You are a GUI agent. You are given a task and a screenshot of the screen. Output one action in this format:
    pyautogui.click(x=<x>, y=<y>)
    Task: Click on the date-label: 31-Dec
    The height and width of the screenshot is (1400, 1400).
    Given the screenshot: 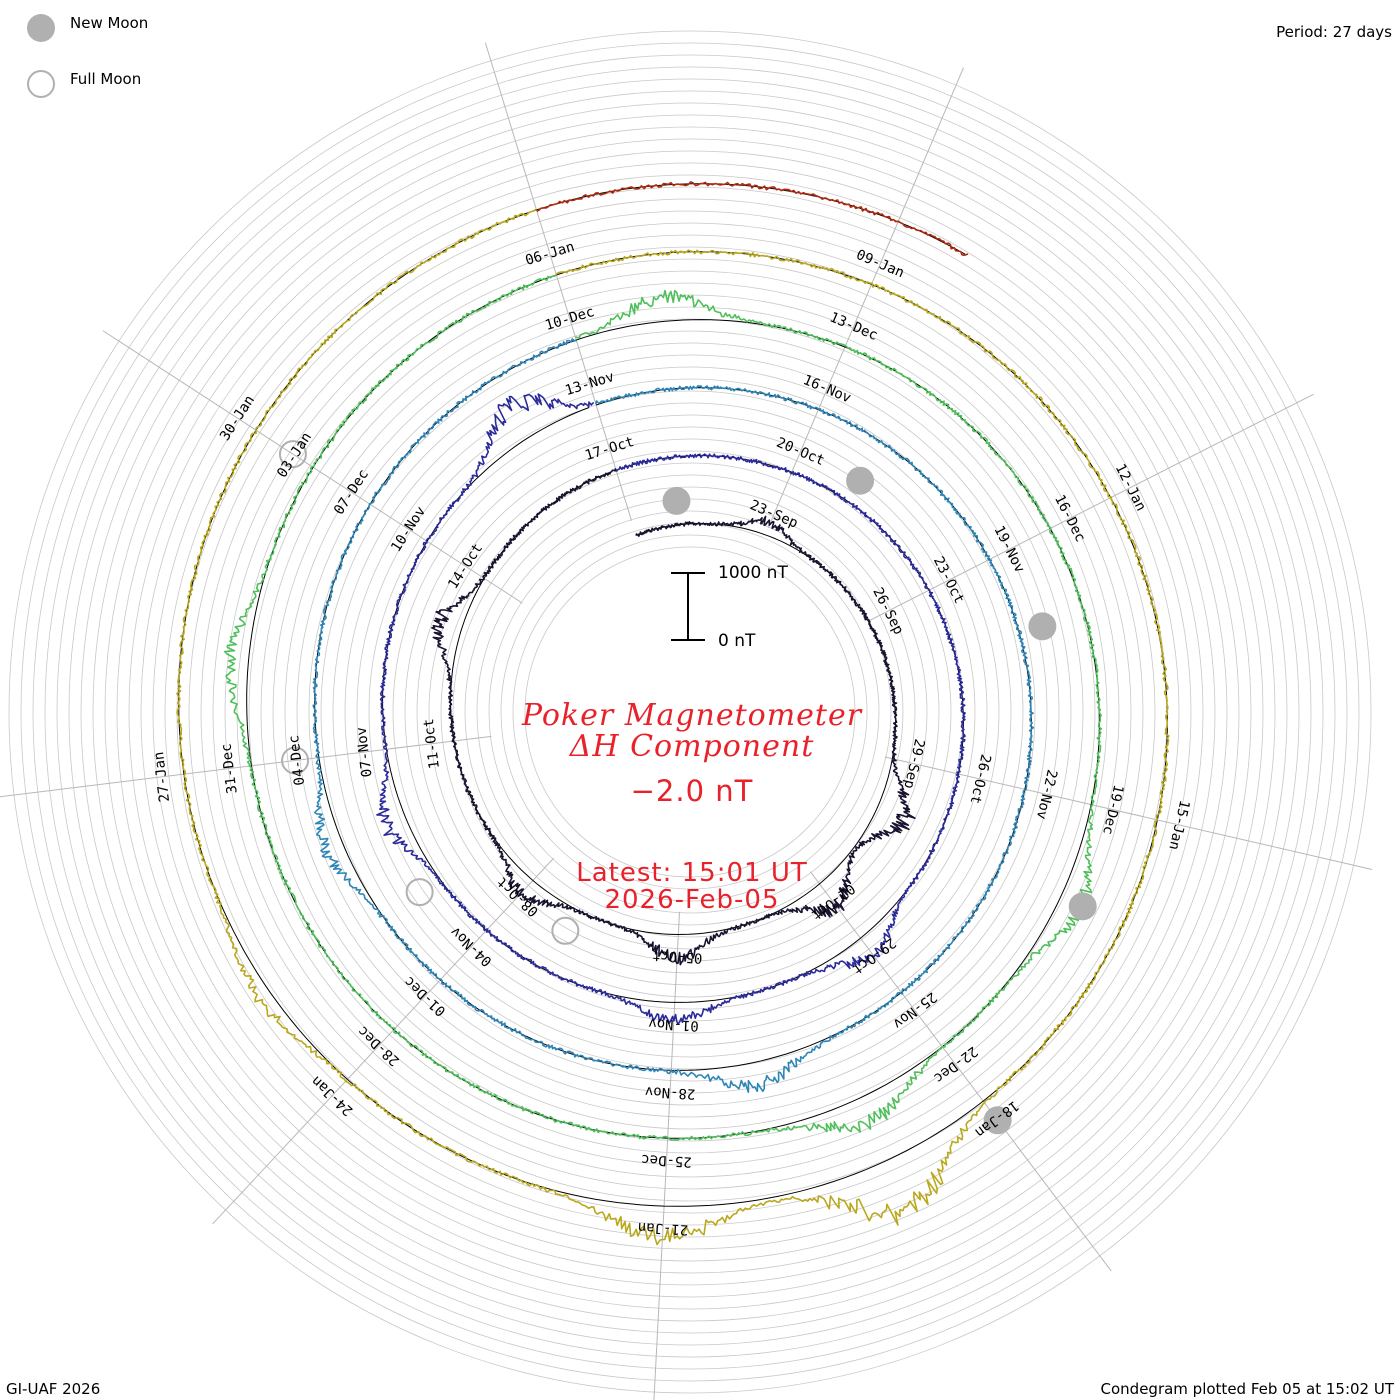 What is the action you would take?
    pyautogui.click(x=230, y=768)
    